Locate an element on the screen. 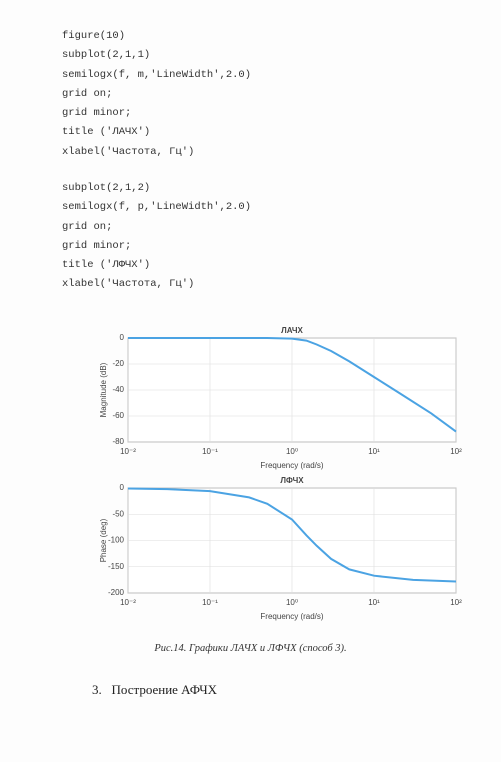  y-tick-label: -60 is located at coordinates (118, 415).